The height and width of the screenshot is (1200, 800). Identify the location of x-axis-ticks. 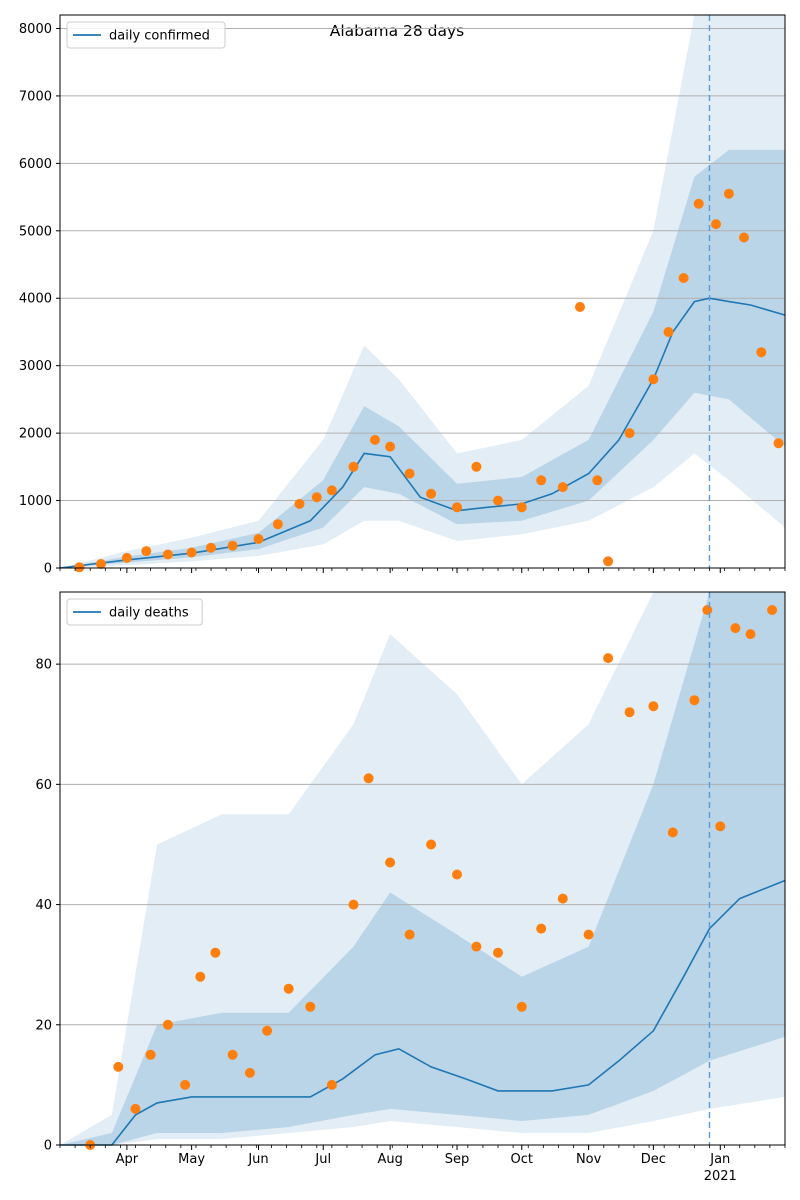
(422, 570).